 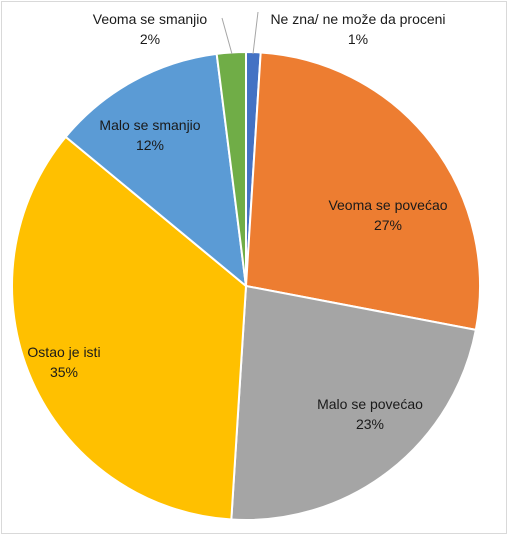 What do you see at coordinates (64, 372) in the screenshot?
I see `slice-label-percent: 35%` at bounding box center [64, 372].